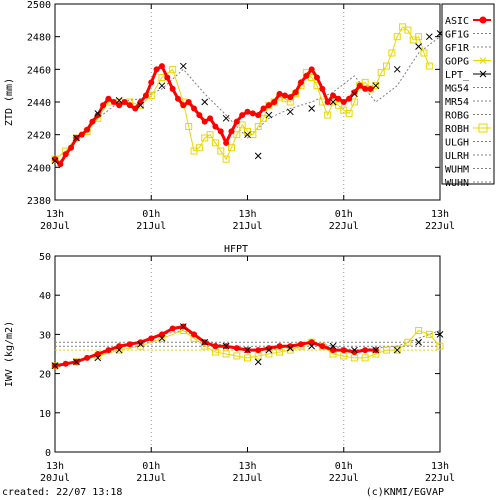 Image resolution: width=500 pixels, height=500 pixels. I want to click on y-tick-label: 2460, so click(39, 70).